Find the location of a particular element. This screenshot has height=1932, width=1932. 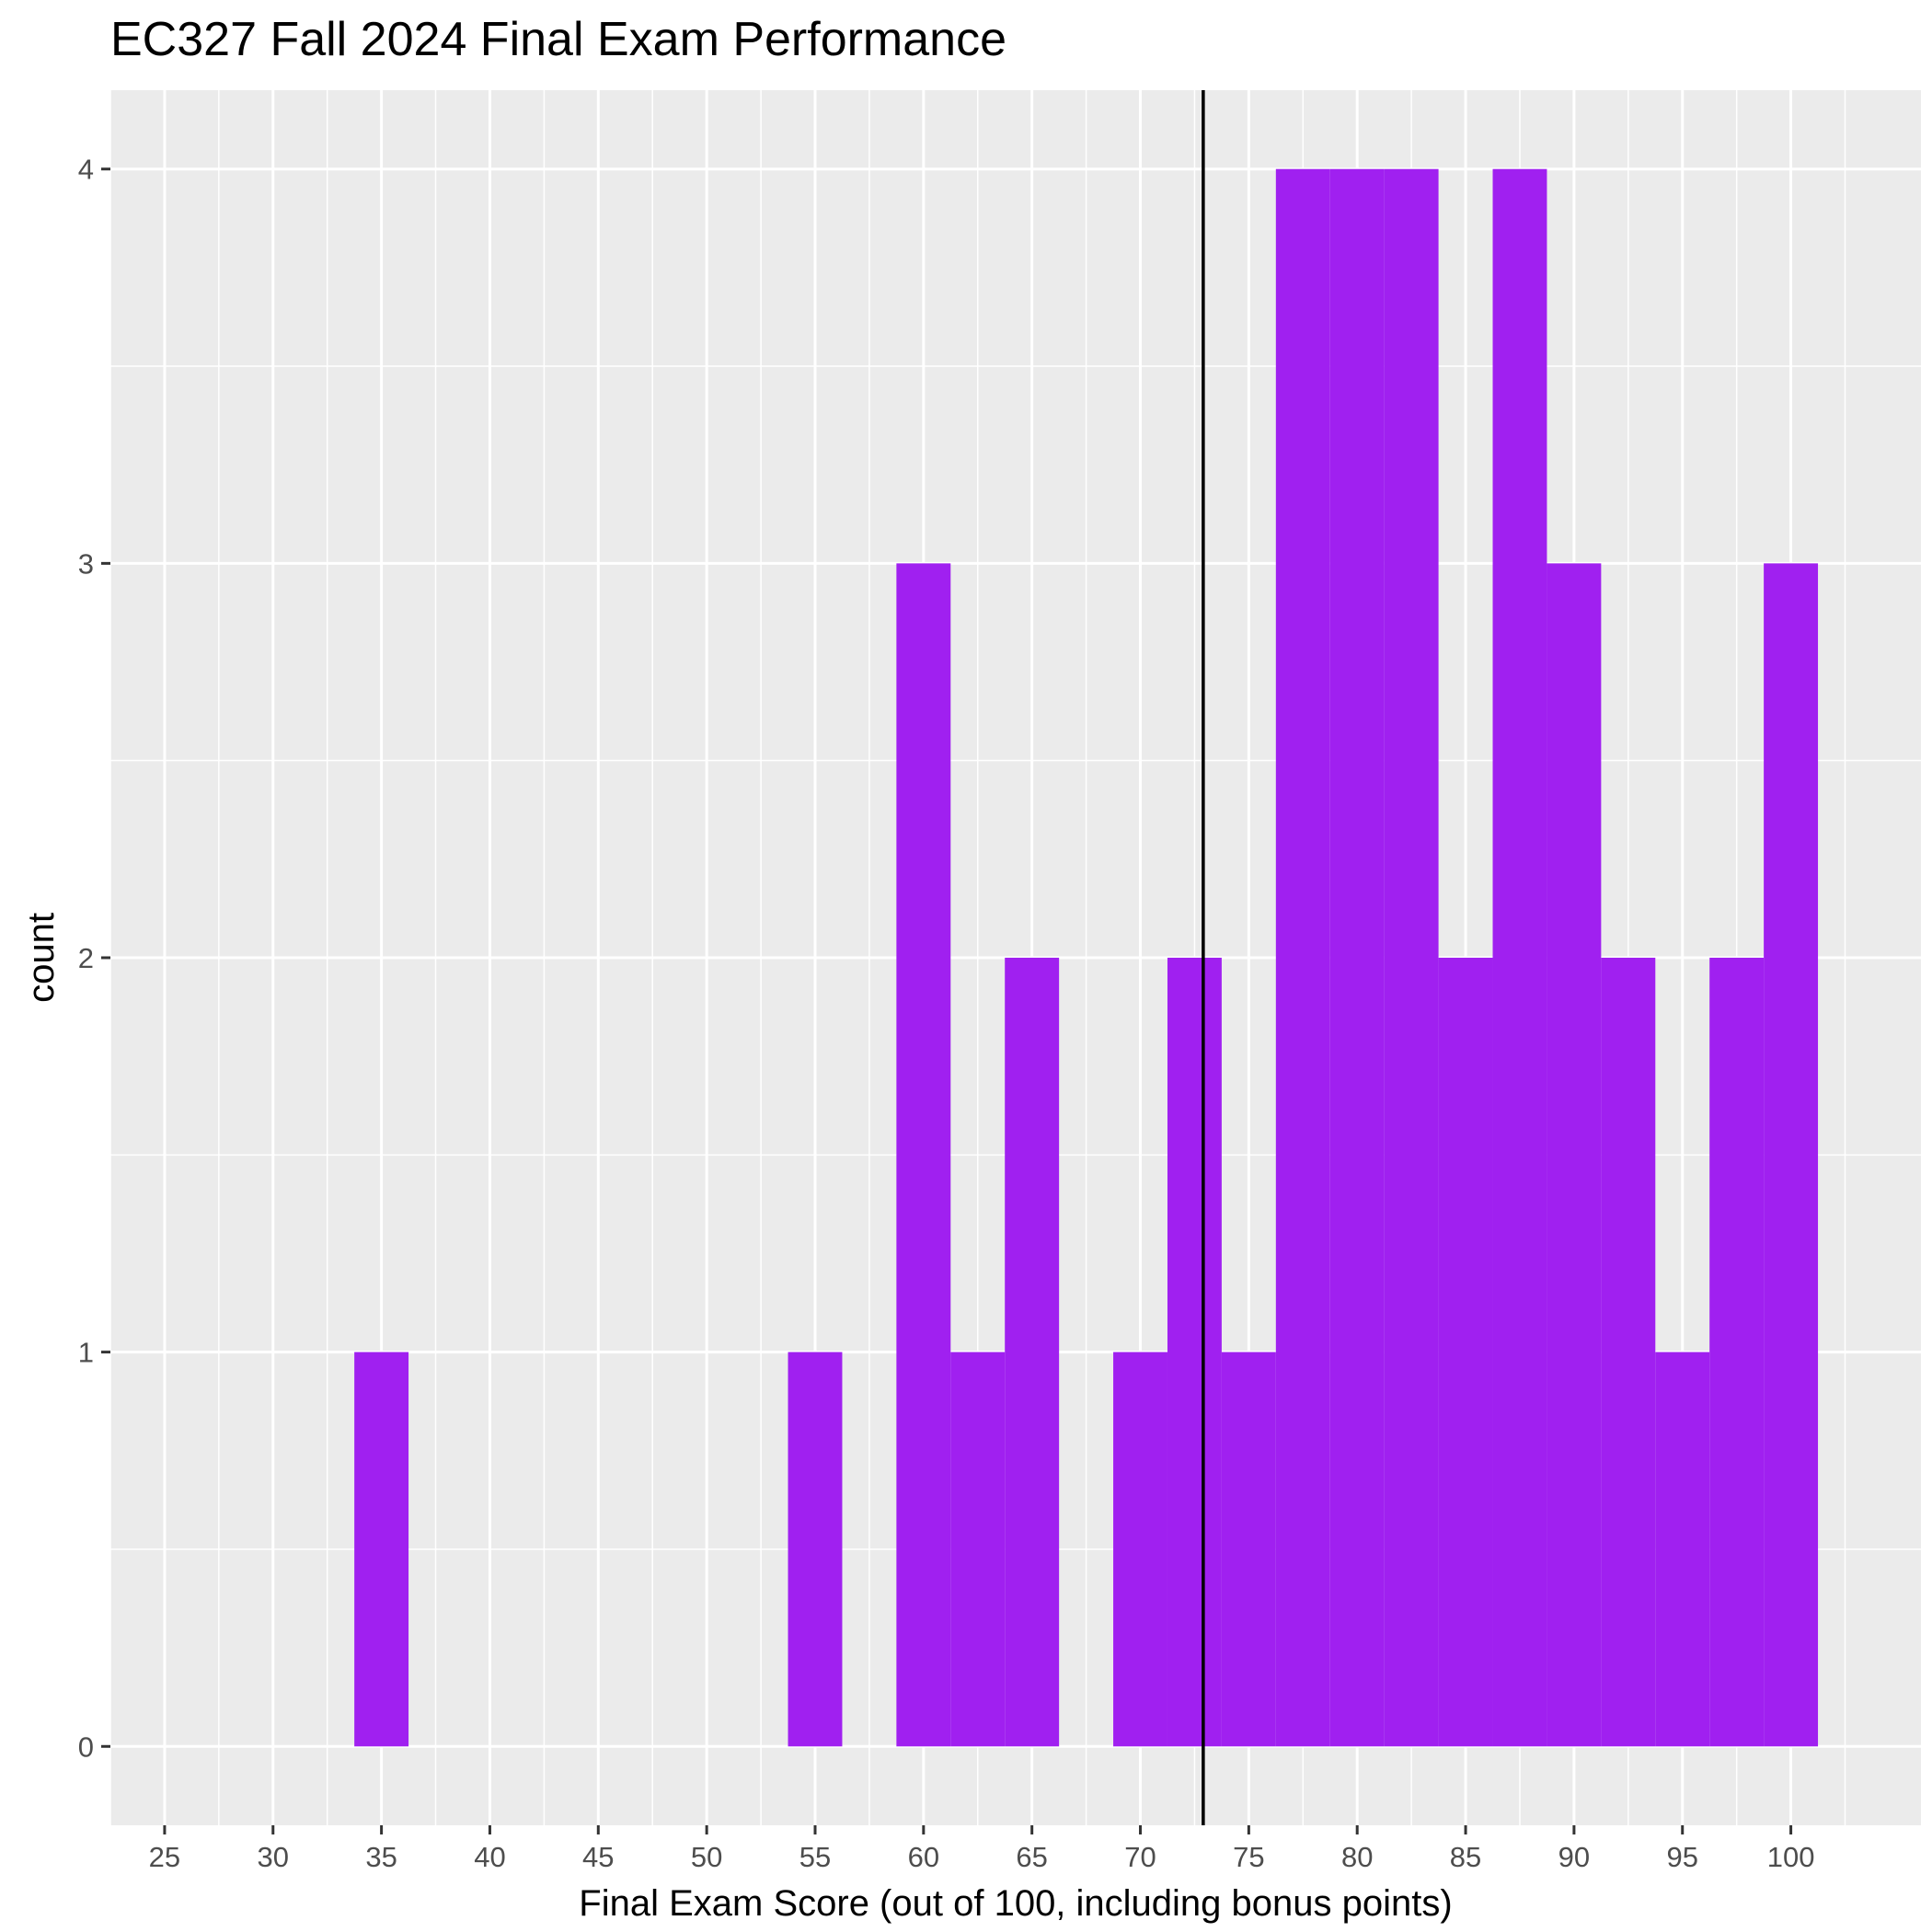

x-tick-label: 80 is located at coordinates (1357, 1857).